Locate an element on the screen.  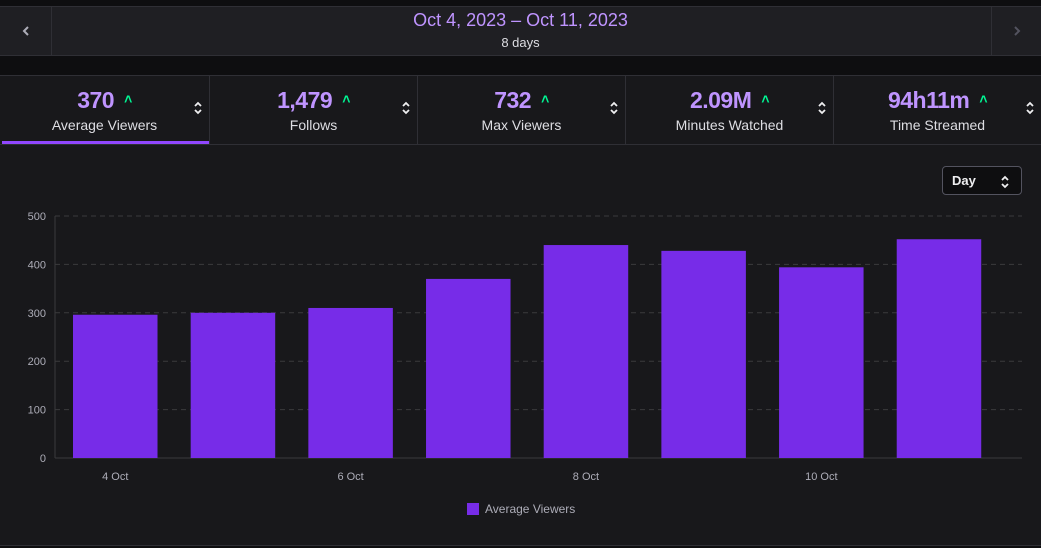
bar-5-oct is located at coordinates (233, 385).